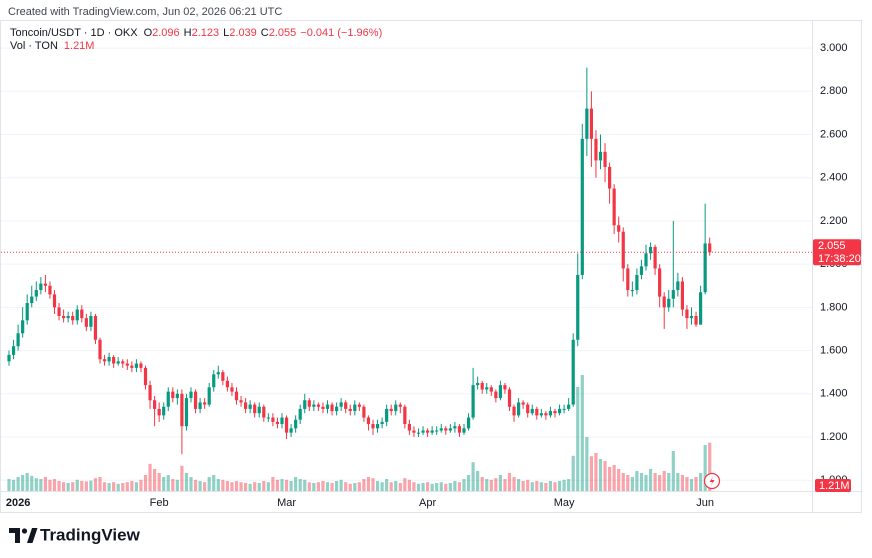  Describe the element at coordinates (341, 33) in the screenshot. I see `legend-change: −0.041 (−1.96%)` at that location.